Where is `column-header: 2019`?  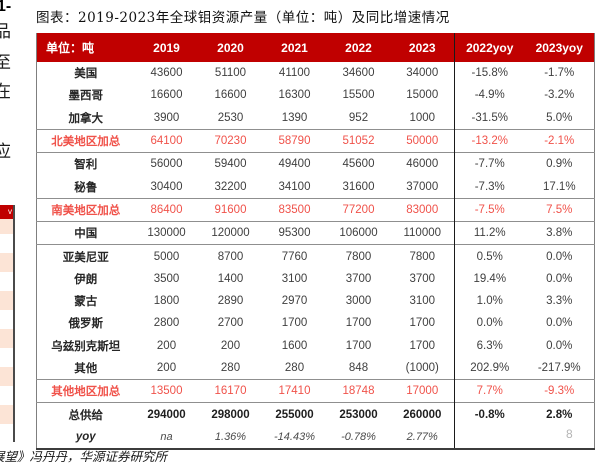 column-header: 2019 is located at coordinates (166, 47).